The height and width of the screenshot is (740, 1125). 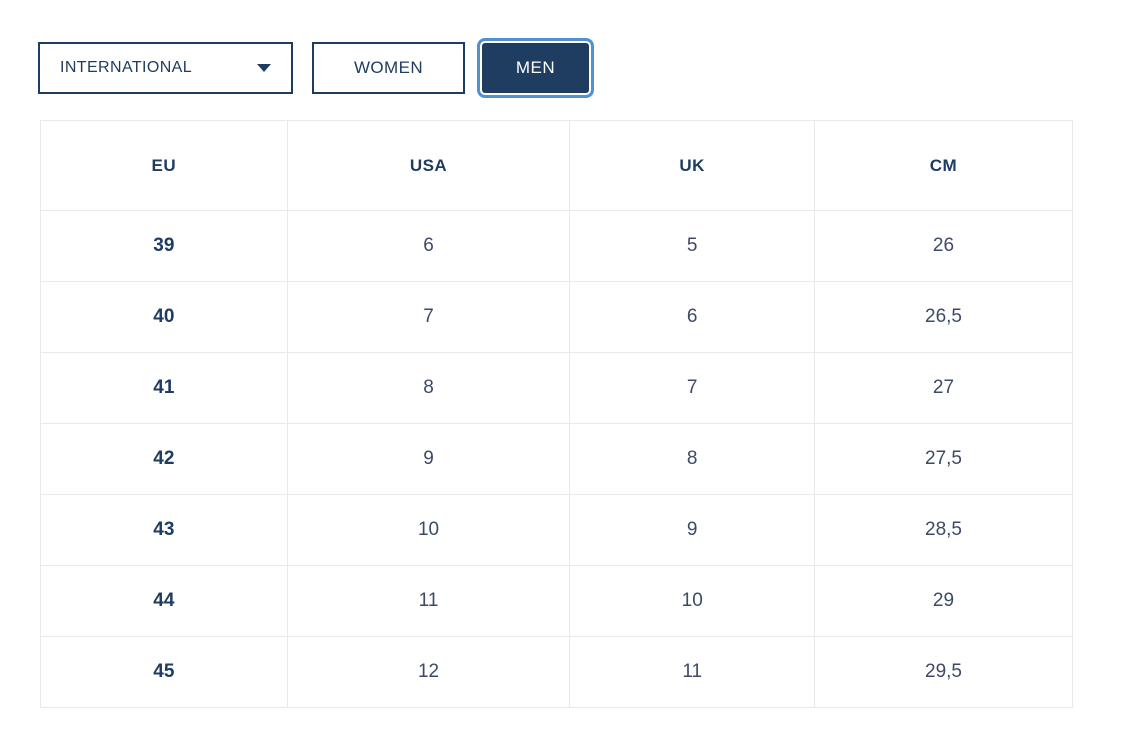 I want to click on table-cell: 29,5, so click(x=943, y=672).